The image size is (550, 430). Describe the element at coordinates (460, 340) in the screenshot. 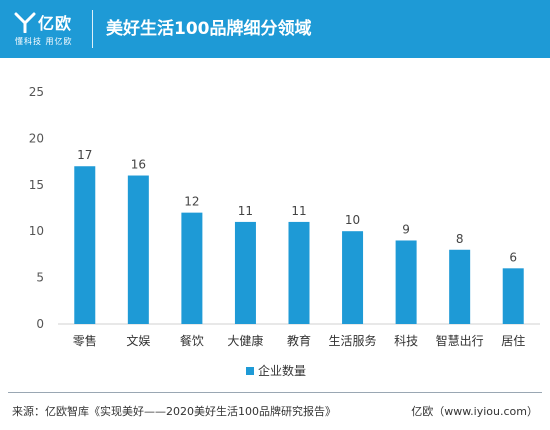

I see `x-tick-label: 智慧出行` at that location.